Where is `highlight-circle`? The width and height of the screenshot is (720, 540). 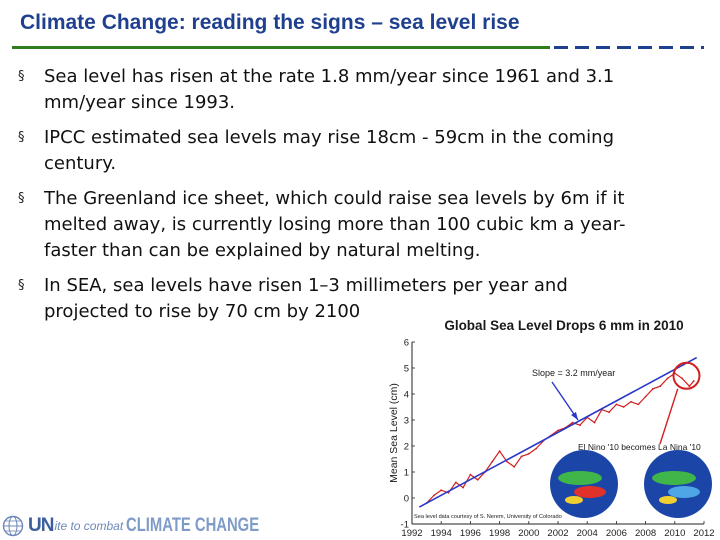 highlight-circle is located at coordinates (686, 375).